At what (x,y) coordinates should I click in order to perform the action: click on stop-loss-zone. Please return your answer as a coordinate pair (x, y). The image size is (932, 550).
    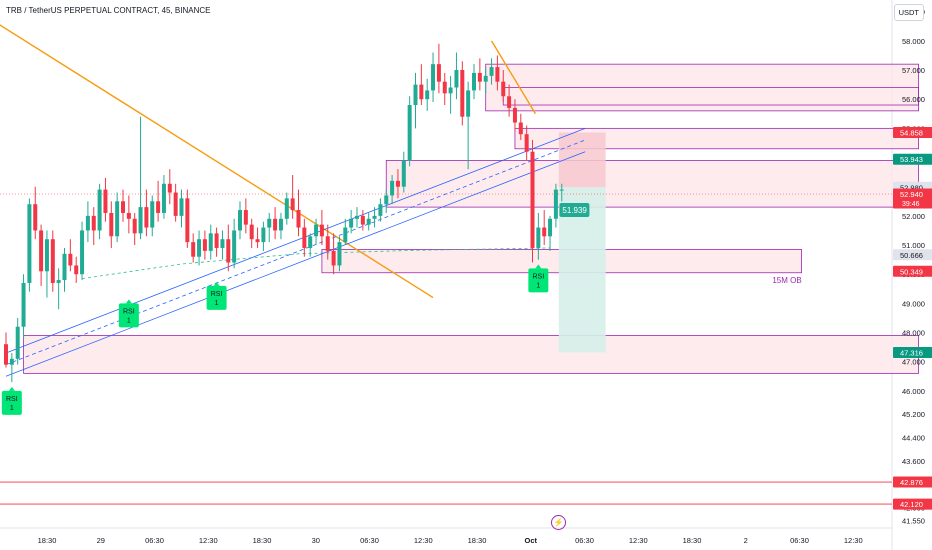
    Looking at the image, I should click on (582, 160).